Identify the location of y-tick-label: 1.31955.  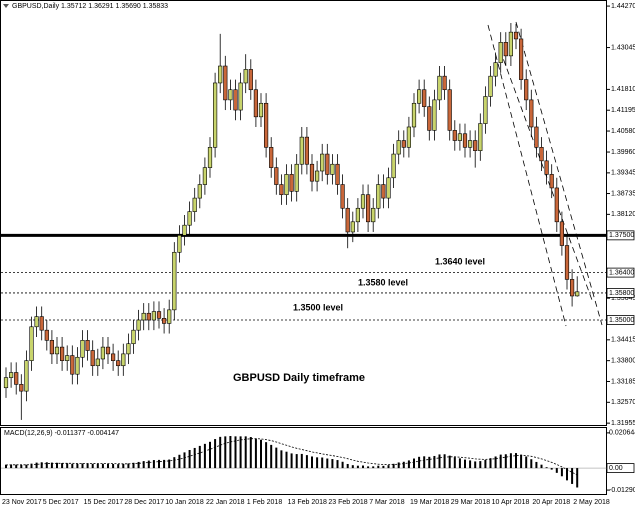
(623, 423).